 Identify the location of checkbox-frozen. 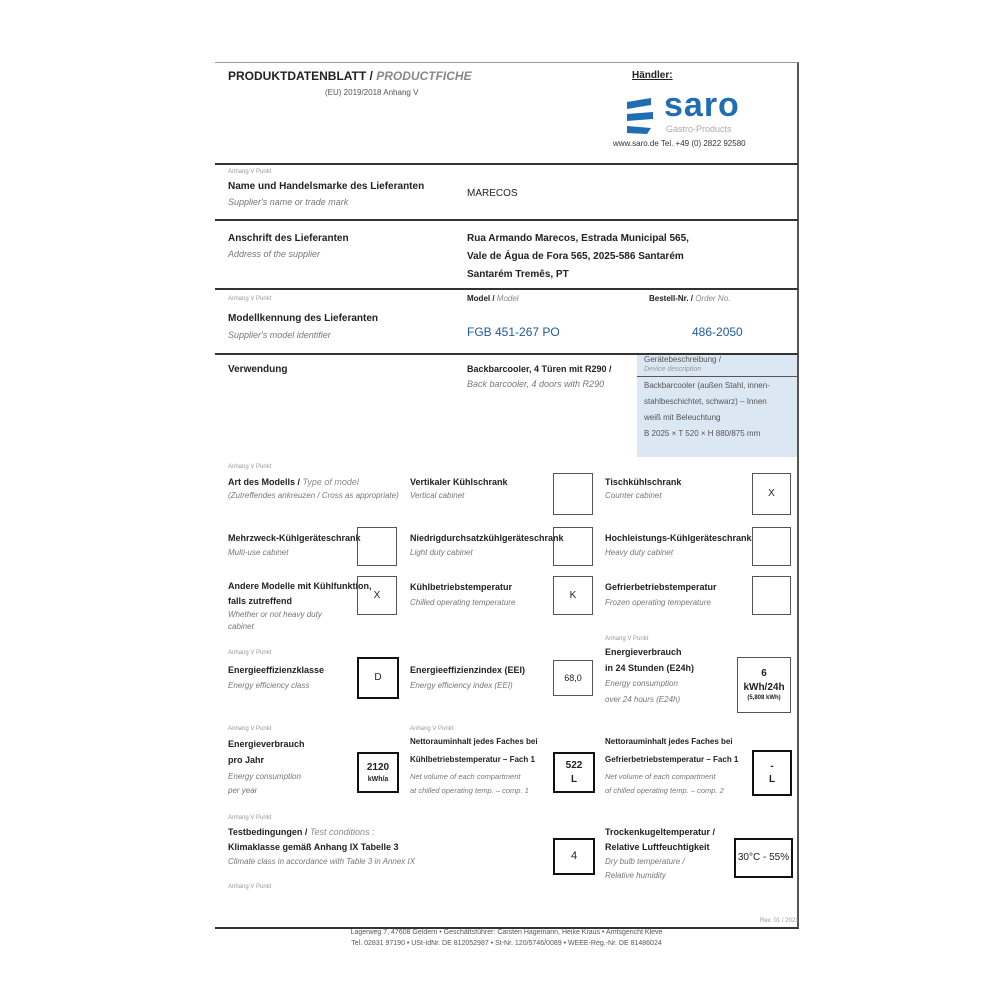
(771, 595).